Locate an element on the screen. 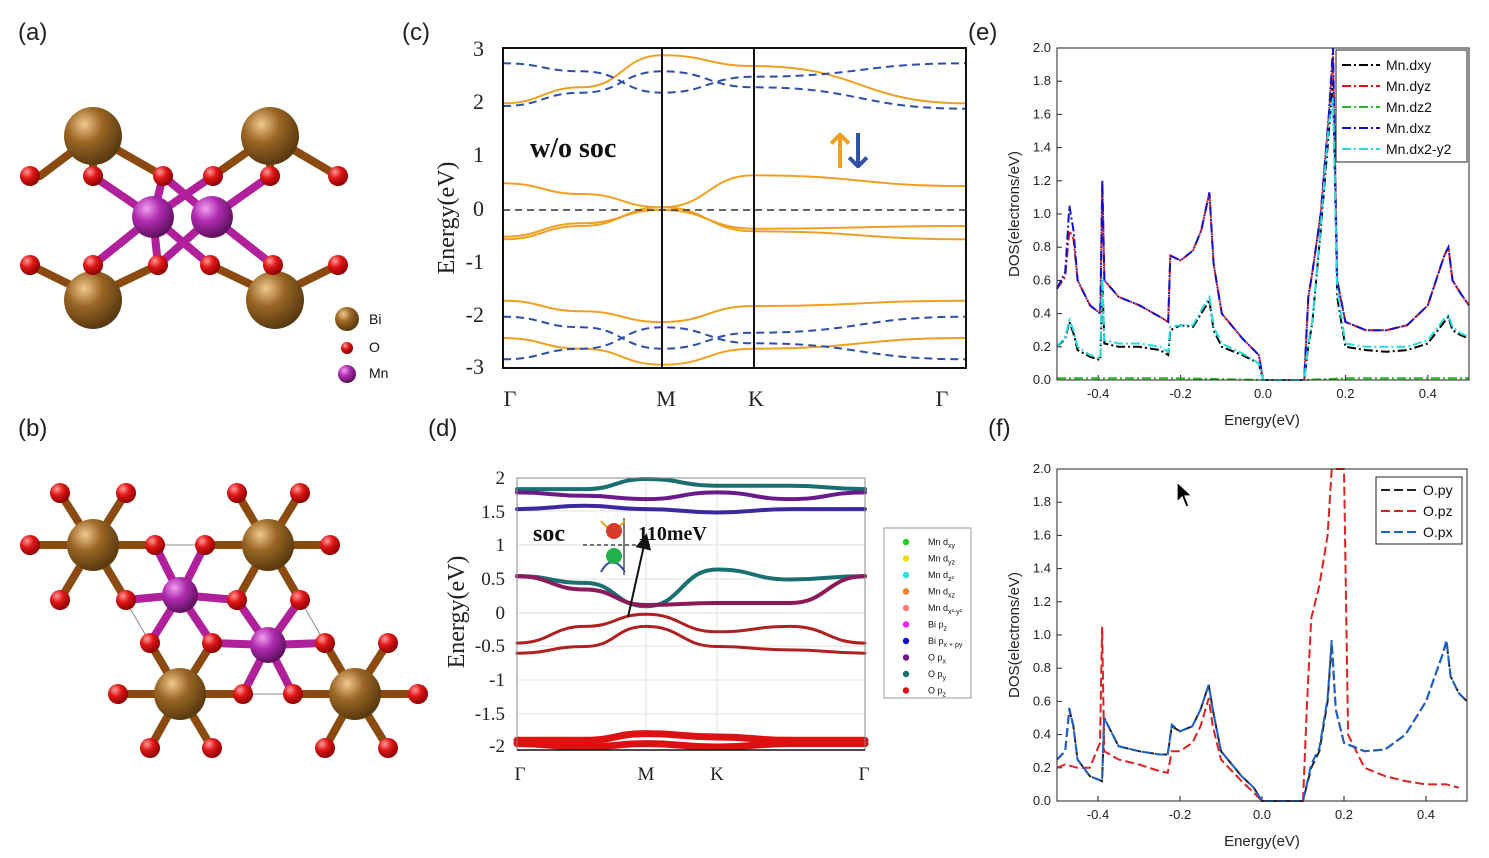 The image size is (1489, 858). ytick-label: 0.8 is located at coordinates (1042, 667).